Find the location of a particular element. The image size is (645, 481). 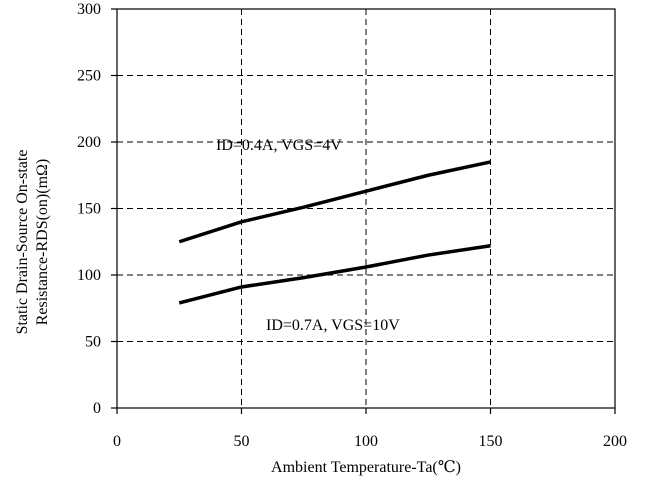

x-axis-title: Ambient Temperature-Ta(℃) is located at coordinates (366, 467).